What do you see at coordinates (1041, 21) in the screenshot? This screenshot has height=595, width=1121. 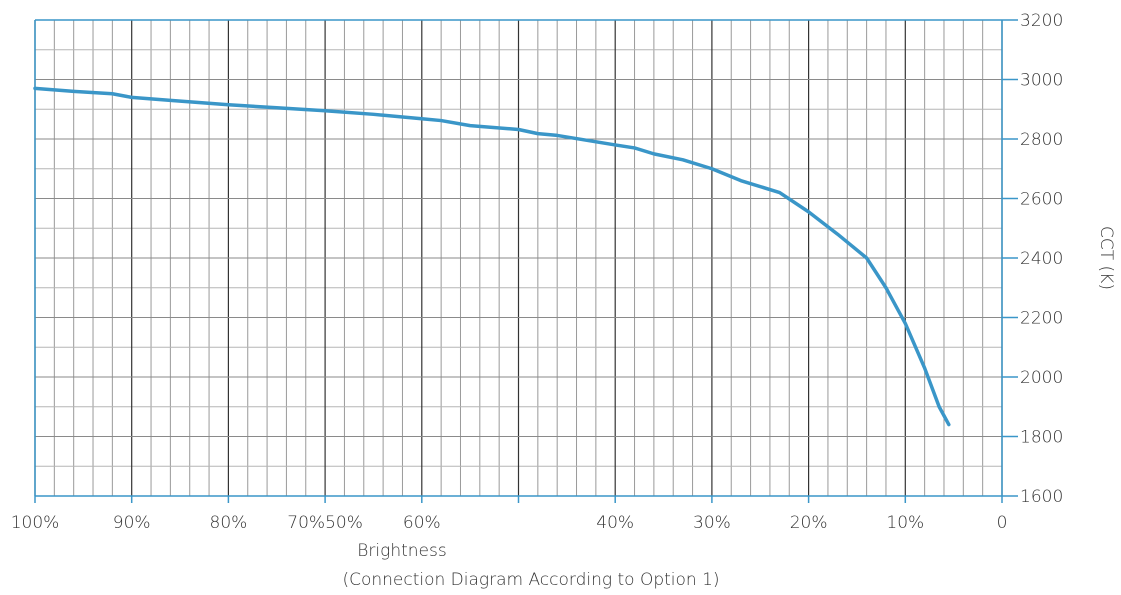 I see `y-tick-label: 3200` at bounding box center [1041, 21].